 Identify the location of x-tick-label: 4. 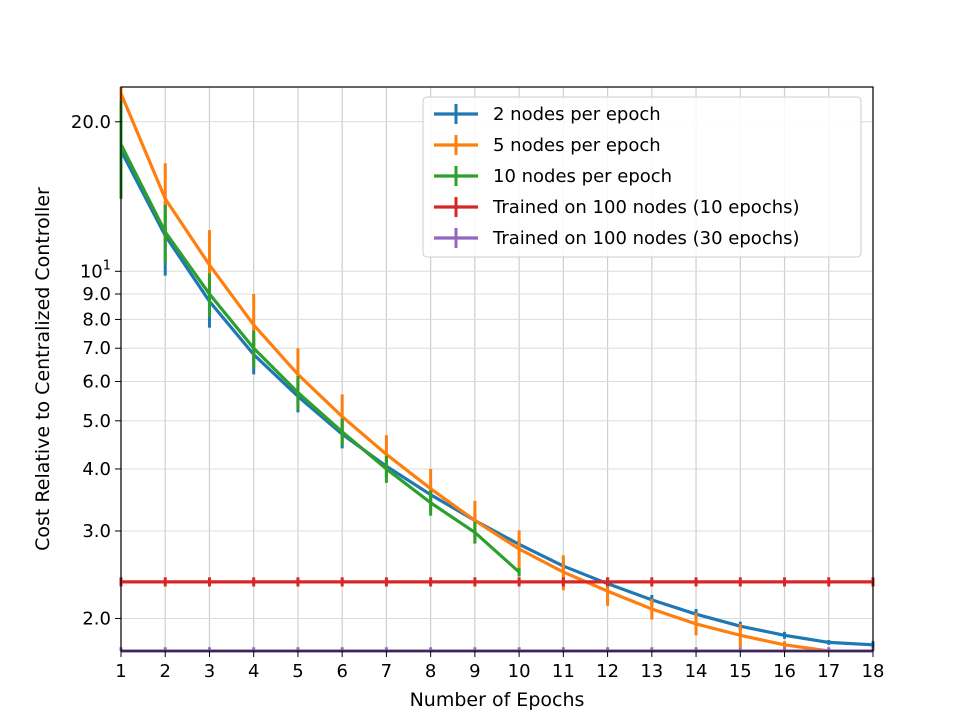
(253, 671).